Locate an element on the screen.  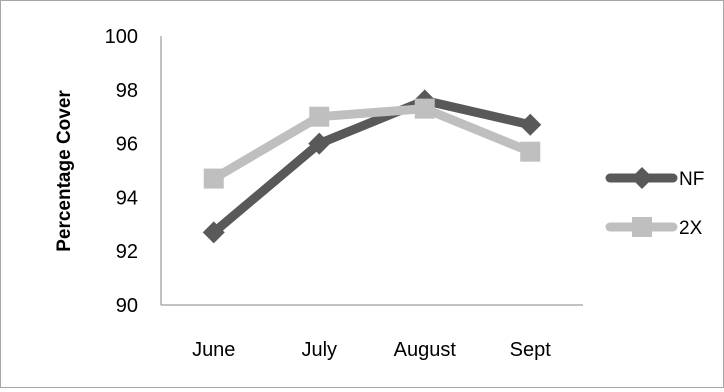
x-tick-label: August is located at coordinates (425, 350).